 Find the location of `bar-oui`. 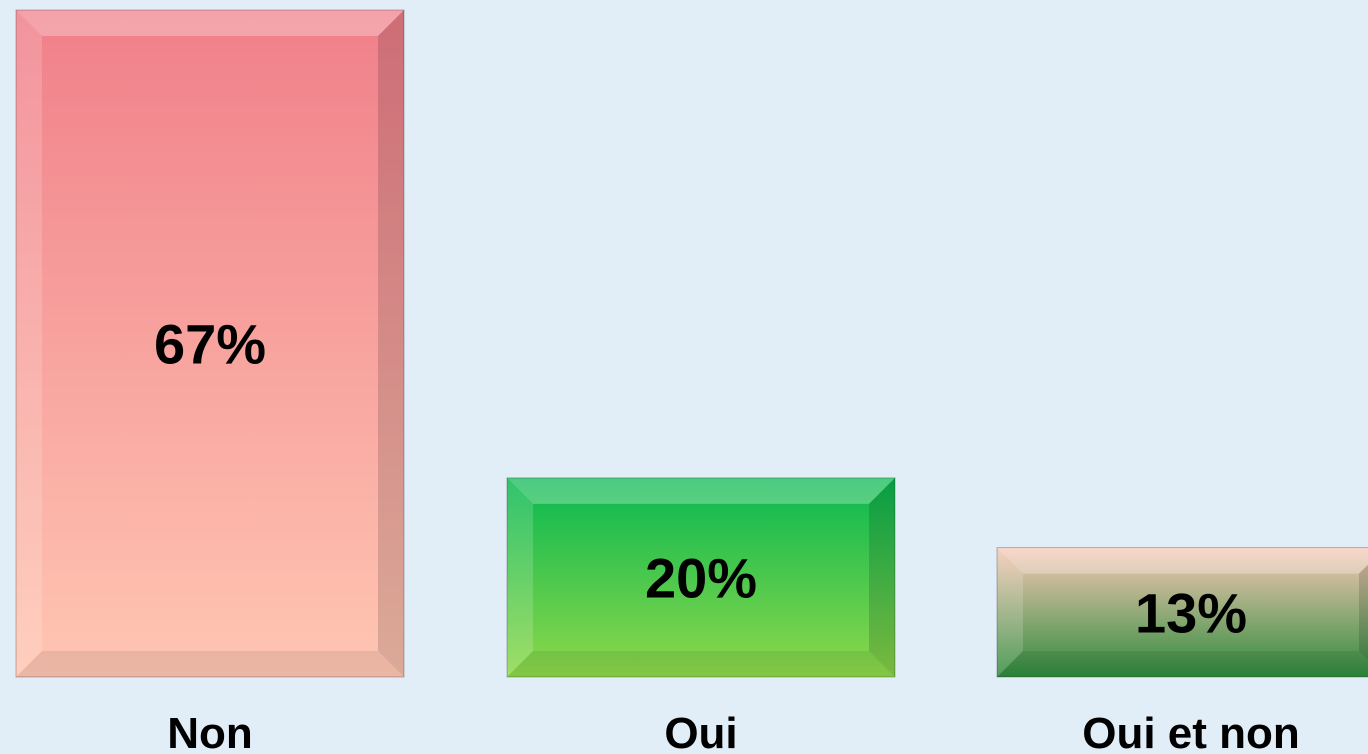

bar-oui is located at coordinates (701, 577).